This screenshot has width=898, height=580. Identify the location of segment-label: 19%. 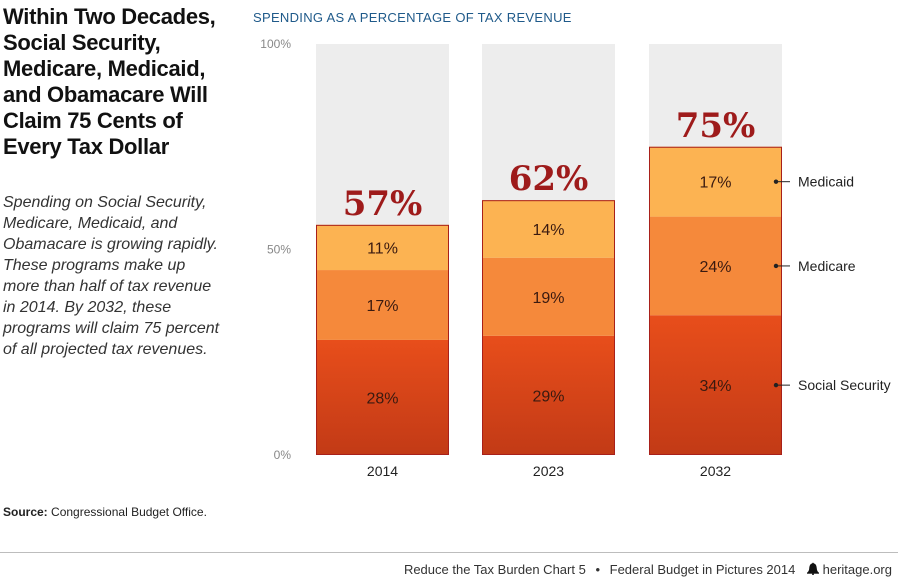
(548, 298).